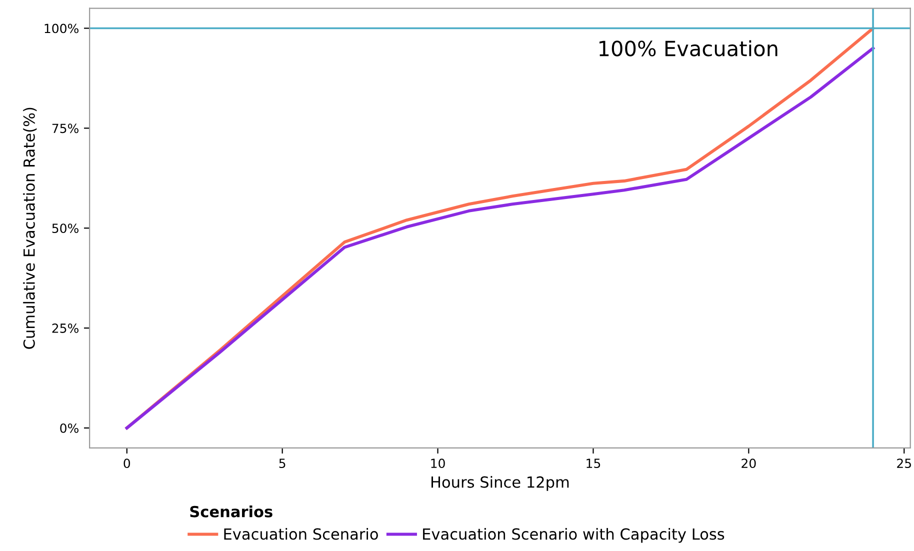 This screenshot has width=914, height=551. What do you see at coordinates (65, 328) in the screenshot?
I see `y-tick-label: 25%` at bounding box center [65, 328].